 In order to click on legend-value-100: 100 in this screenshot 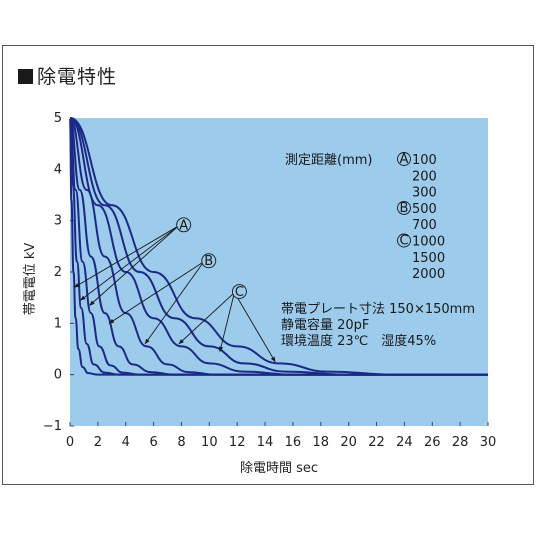, I will do `click(424, 160)`.